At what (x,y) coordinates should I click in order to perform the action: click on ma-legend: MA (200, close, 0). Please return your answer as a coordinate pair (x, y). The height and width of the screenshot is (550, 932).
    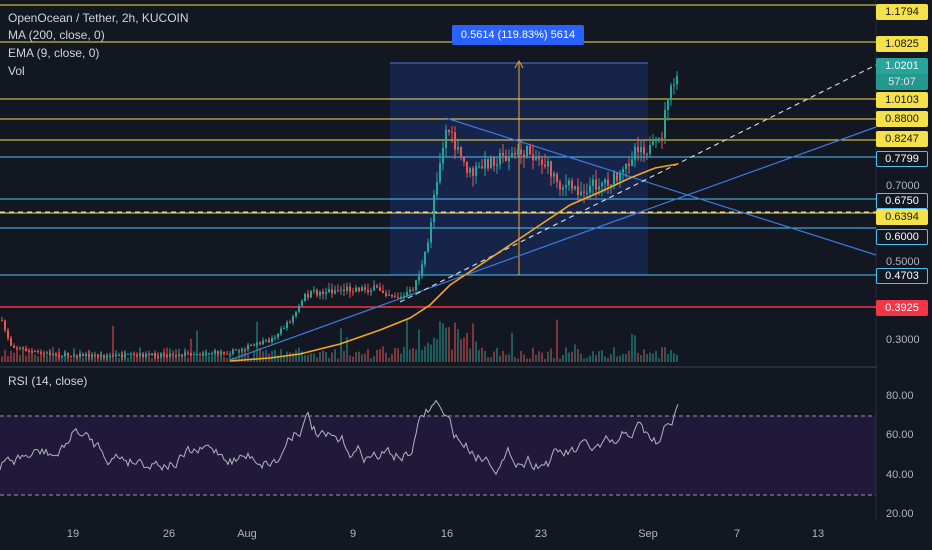
    Looking at the image, I should click on (56, 35).